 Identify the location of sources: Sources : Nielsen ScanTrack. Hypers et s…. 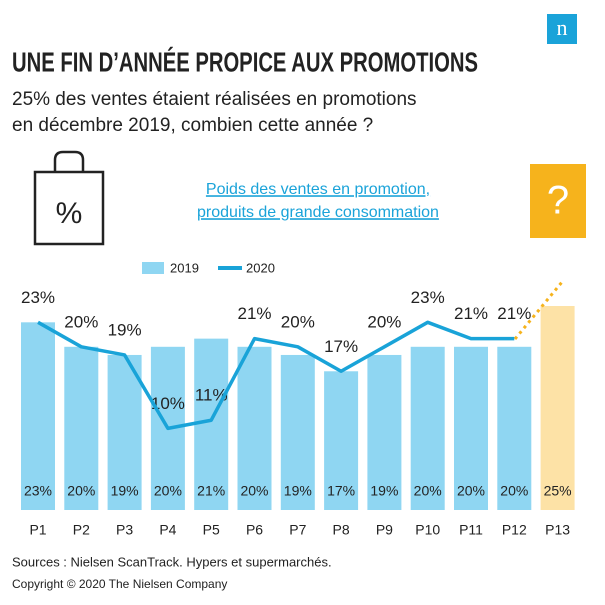
(172, 561).